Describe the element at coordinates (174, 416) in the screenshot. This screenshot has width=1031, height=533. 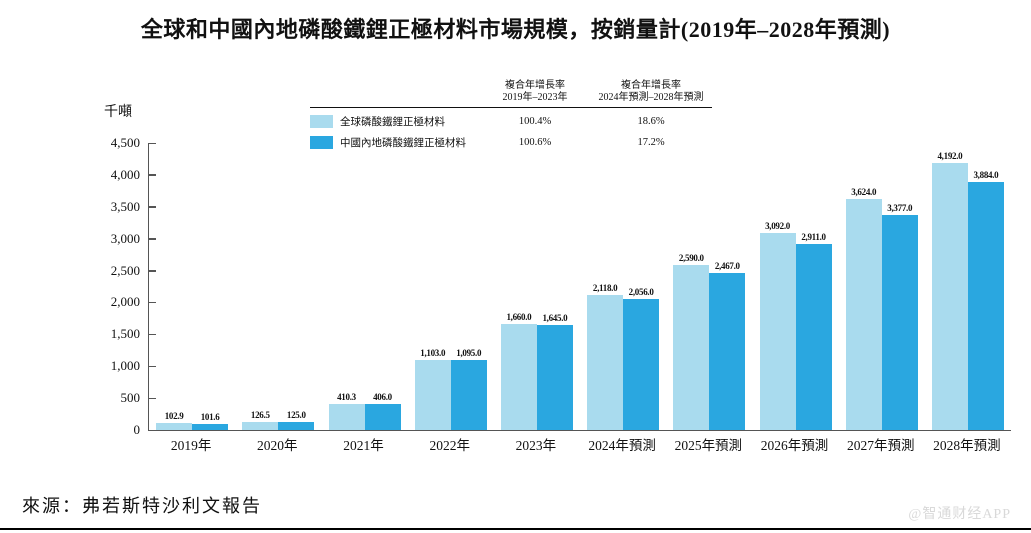
I see `bar-value-label: 102.9` at that location.